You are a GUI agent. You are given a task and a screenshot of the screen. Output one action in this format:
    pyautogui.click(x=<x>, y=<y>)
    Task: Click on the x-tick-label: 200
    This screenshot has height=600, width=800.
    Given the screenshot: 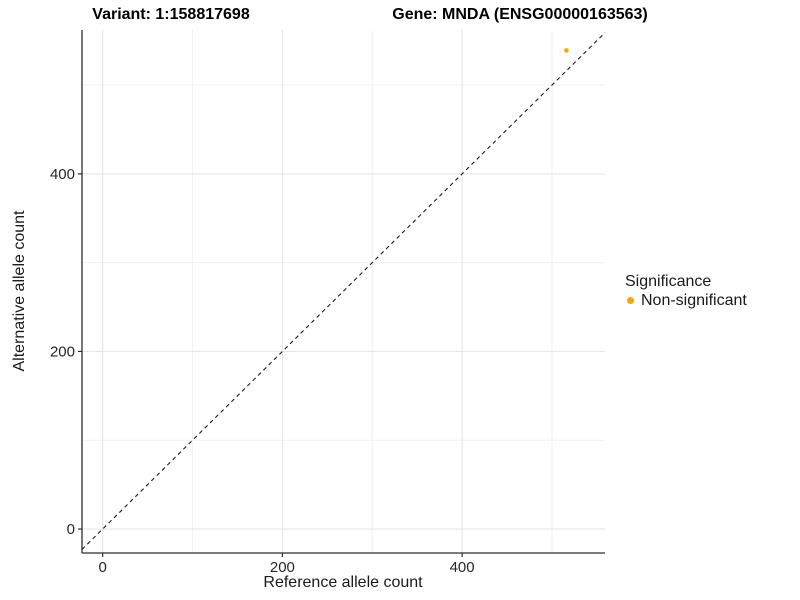 What is the action you would take?
    pyautogui.click(x=282, y=567)
    